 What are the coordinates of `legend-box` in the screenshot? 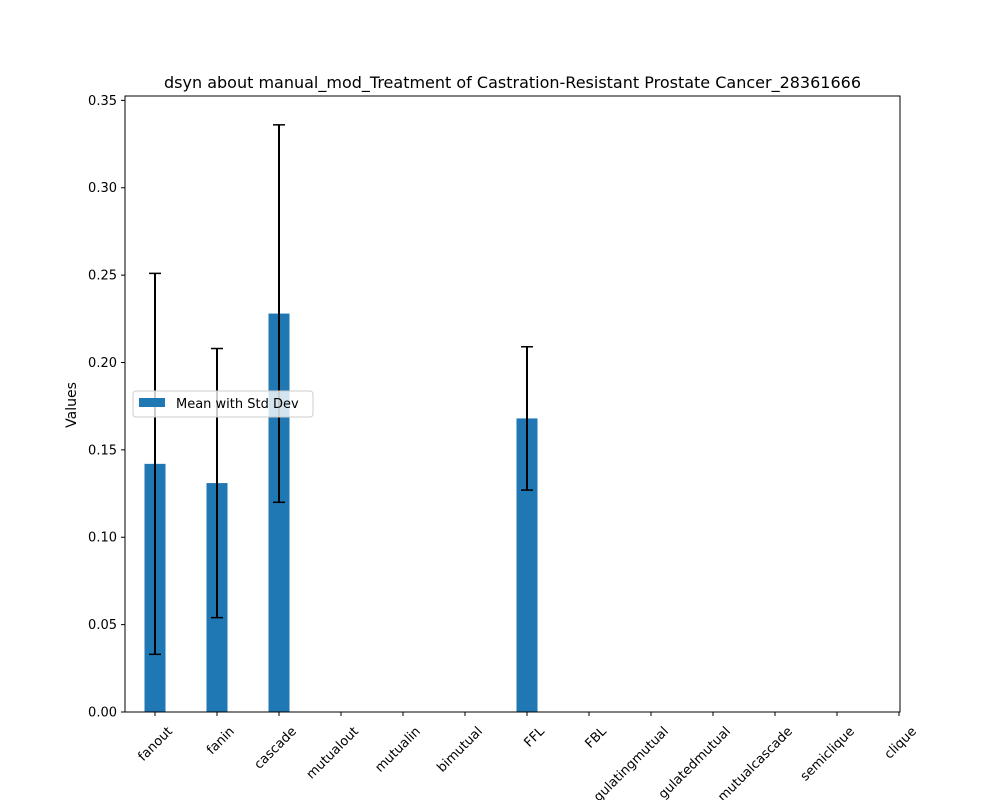 It's located at (223, 404).